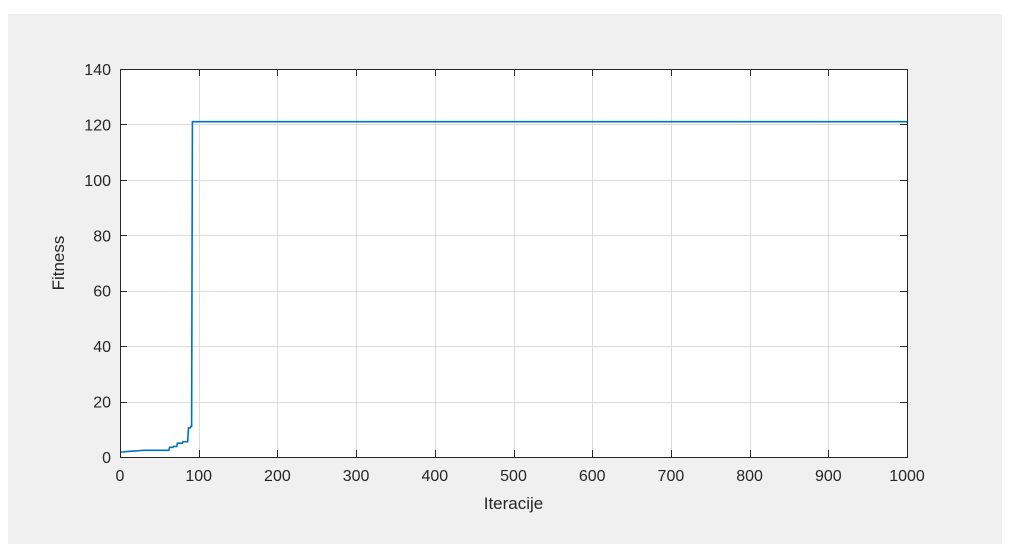 Image resolution: width=1010 pixels, height=551 pixels. Describe the element at coordinates (106, 458) in the screenshot. I see `y-tick-label: 0` at that location.